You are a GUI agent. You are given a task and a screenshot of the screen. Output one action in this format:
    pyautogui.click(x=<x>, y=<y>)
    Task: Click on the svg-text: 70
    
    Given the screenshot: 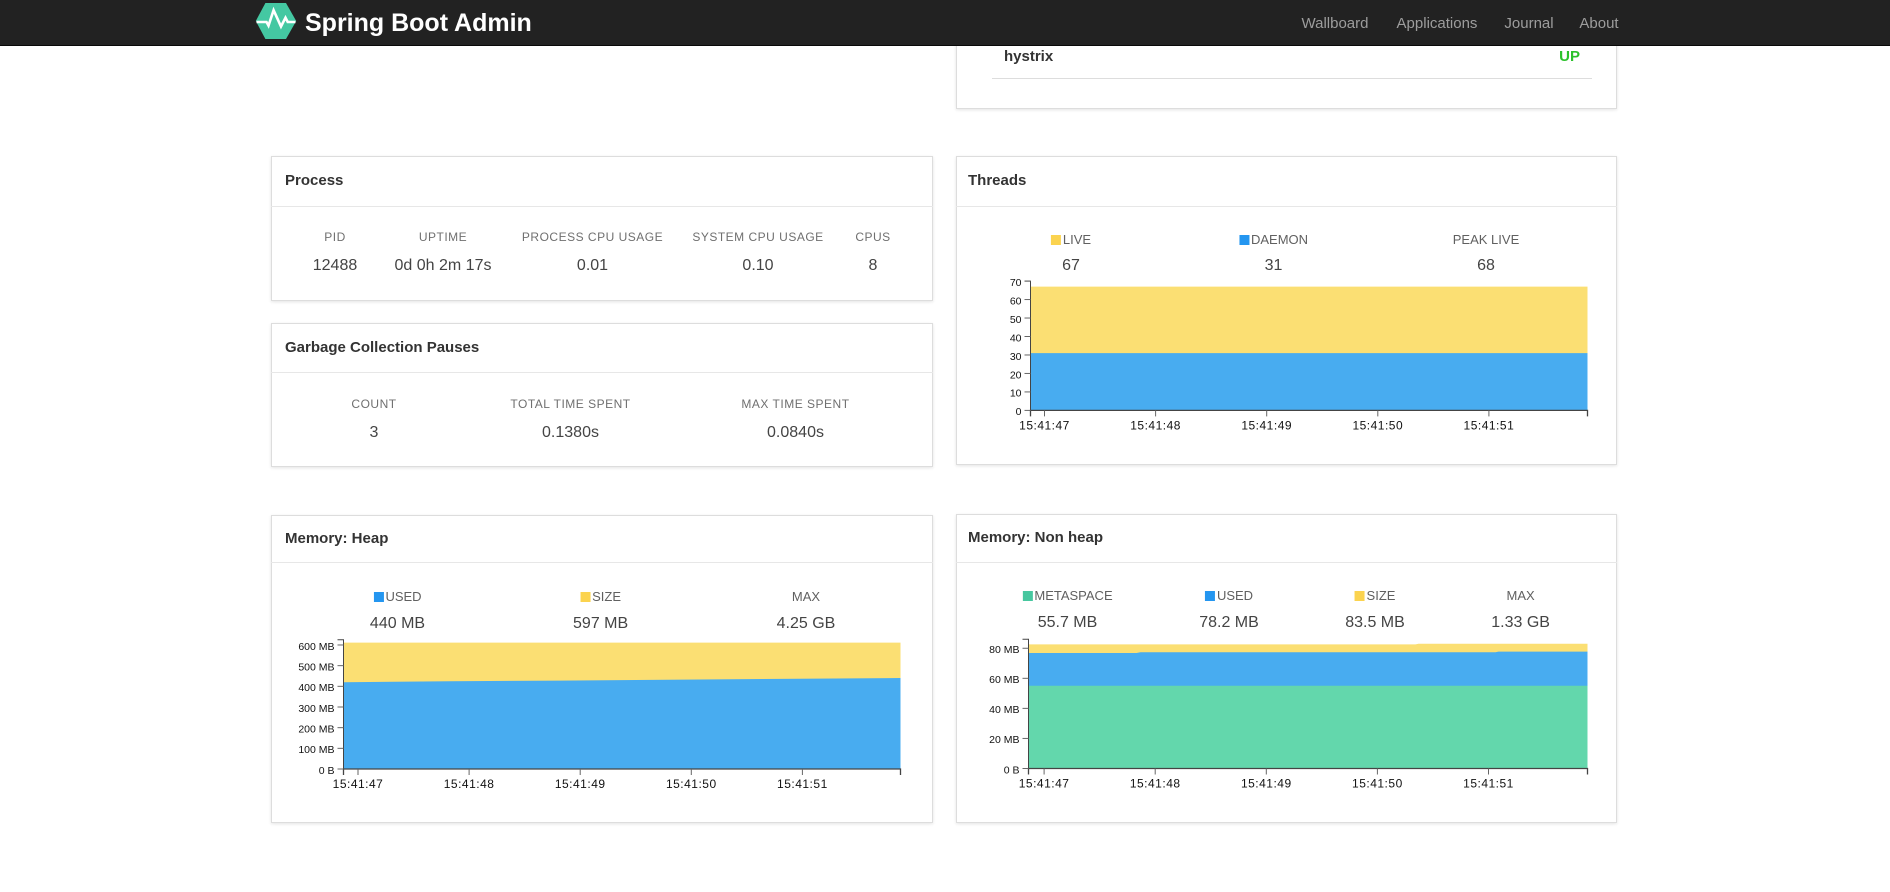 What is the action you would take?
    pyautogui.click(x=1015, y=283)
    